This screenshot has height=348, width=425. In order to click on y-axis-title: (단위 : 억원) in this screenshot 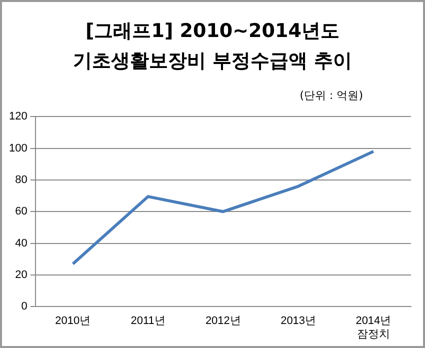, I will do `click(331, 95)`.